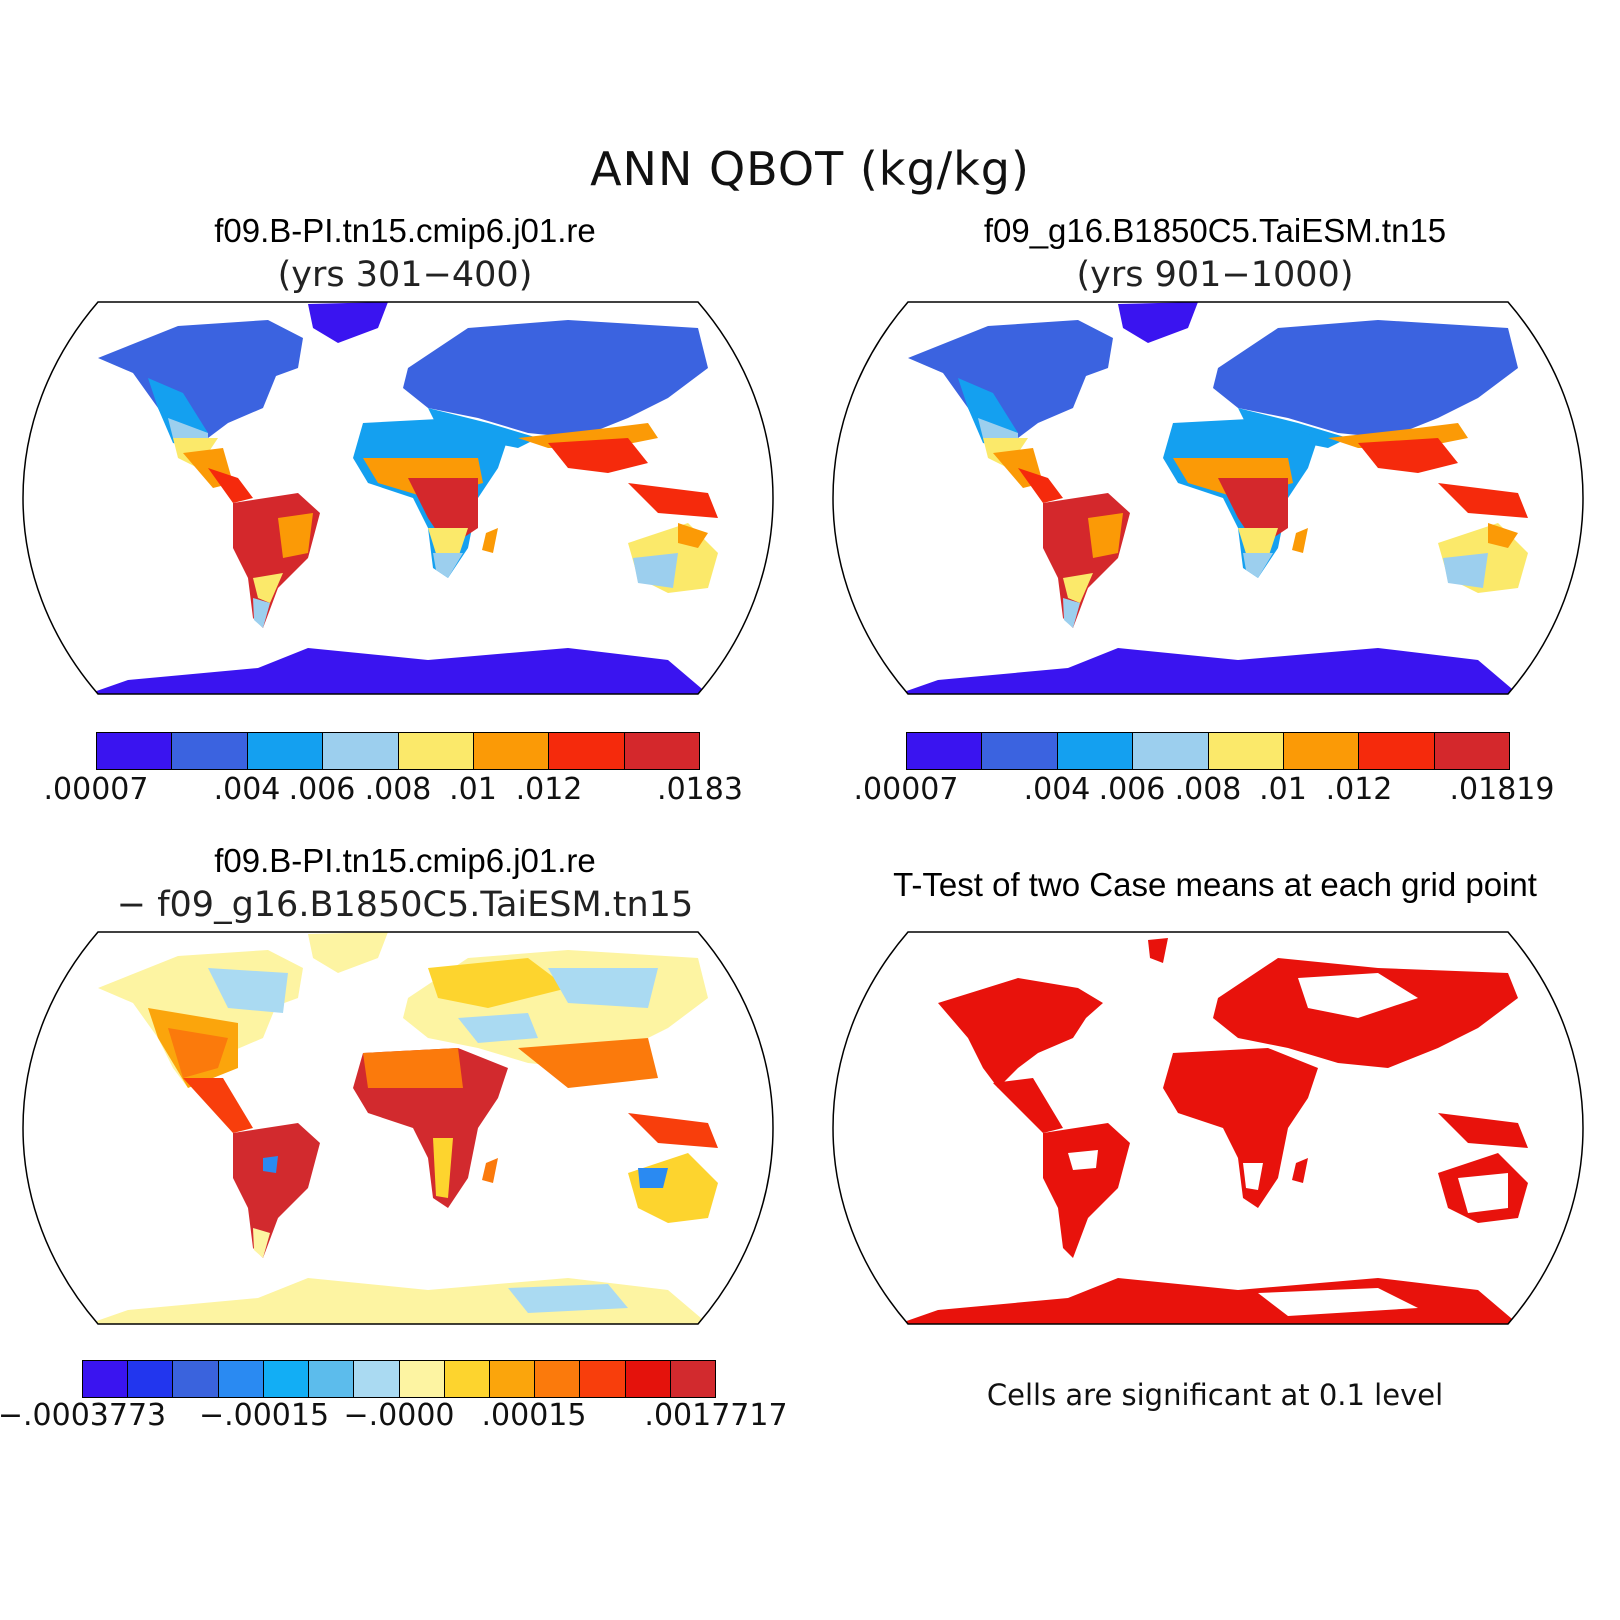  I want to click on colorbar-diff-tick: −.00015, so click(264, 1415).